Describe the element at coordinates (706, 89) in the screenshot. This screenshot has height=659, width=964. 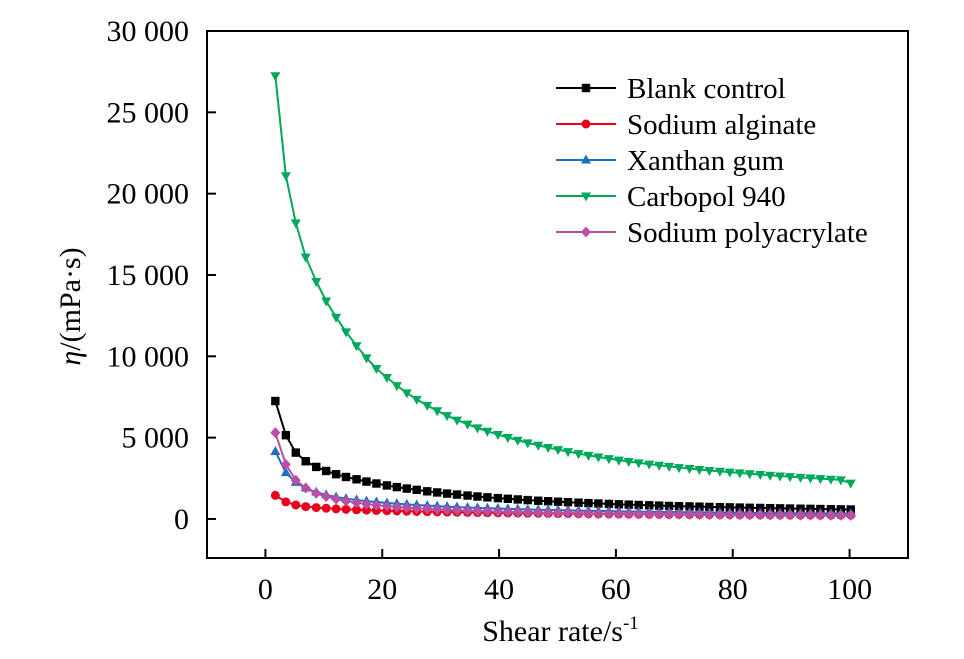
I see `legend-label: Blank control` at that location.